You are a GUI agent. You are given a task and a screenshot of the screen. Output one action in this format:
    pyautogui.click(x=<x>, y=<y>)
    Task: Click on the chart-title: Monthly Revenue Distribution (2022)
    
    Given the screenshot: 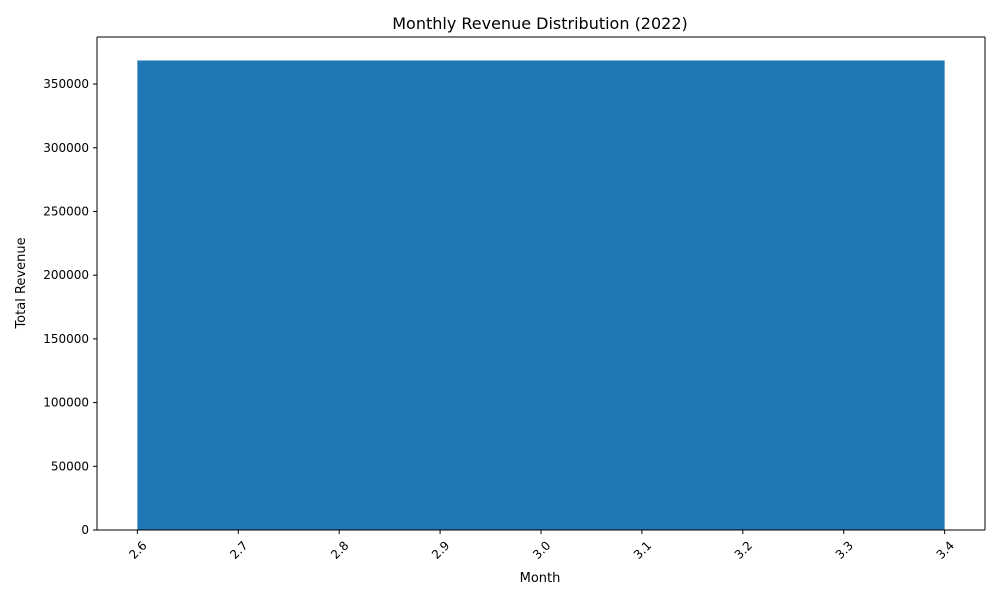 What is the action you would take?
    pyautogui.click(x=540, y=23)
    